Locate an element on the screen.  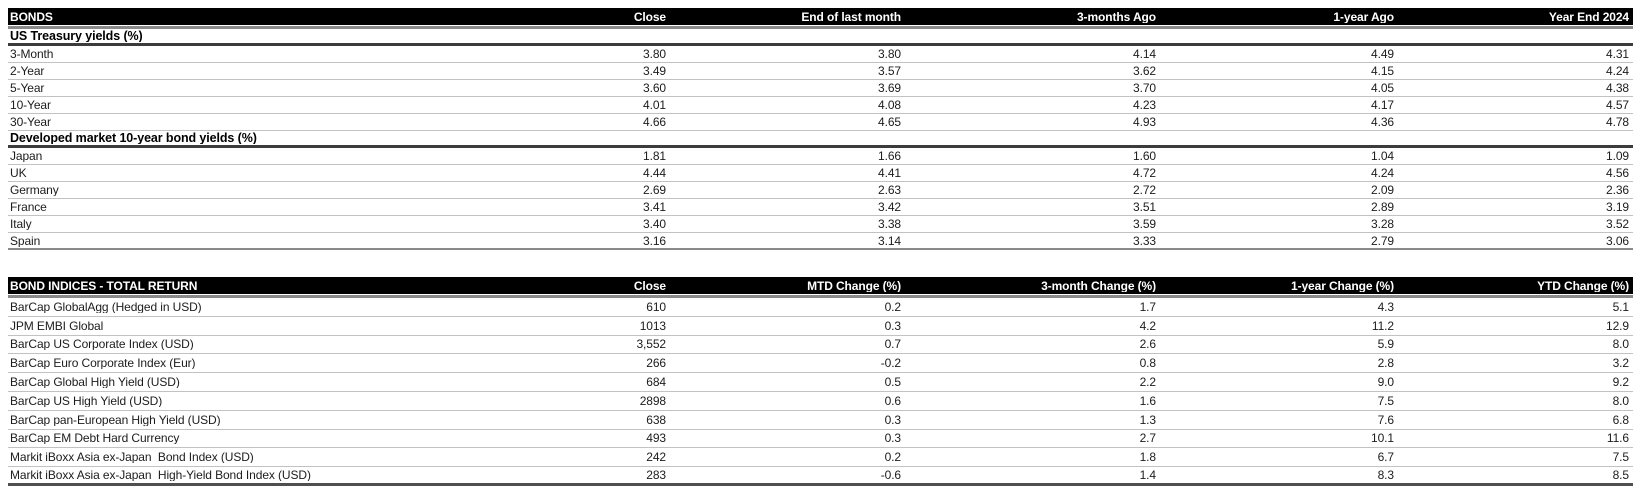
row-value: 6.7 is located at coordinates (1385, 457).